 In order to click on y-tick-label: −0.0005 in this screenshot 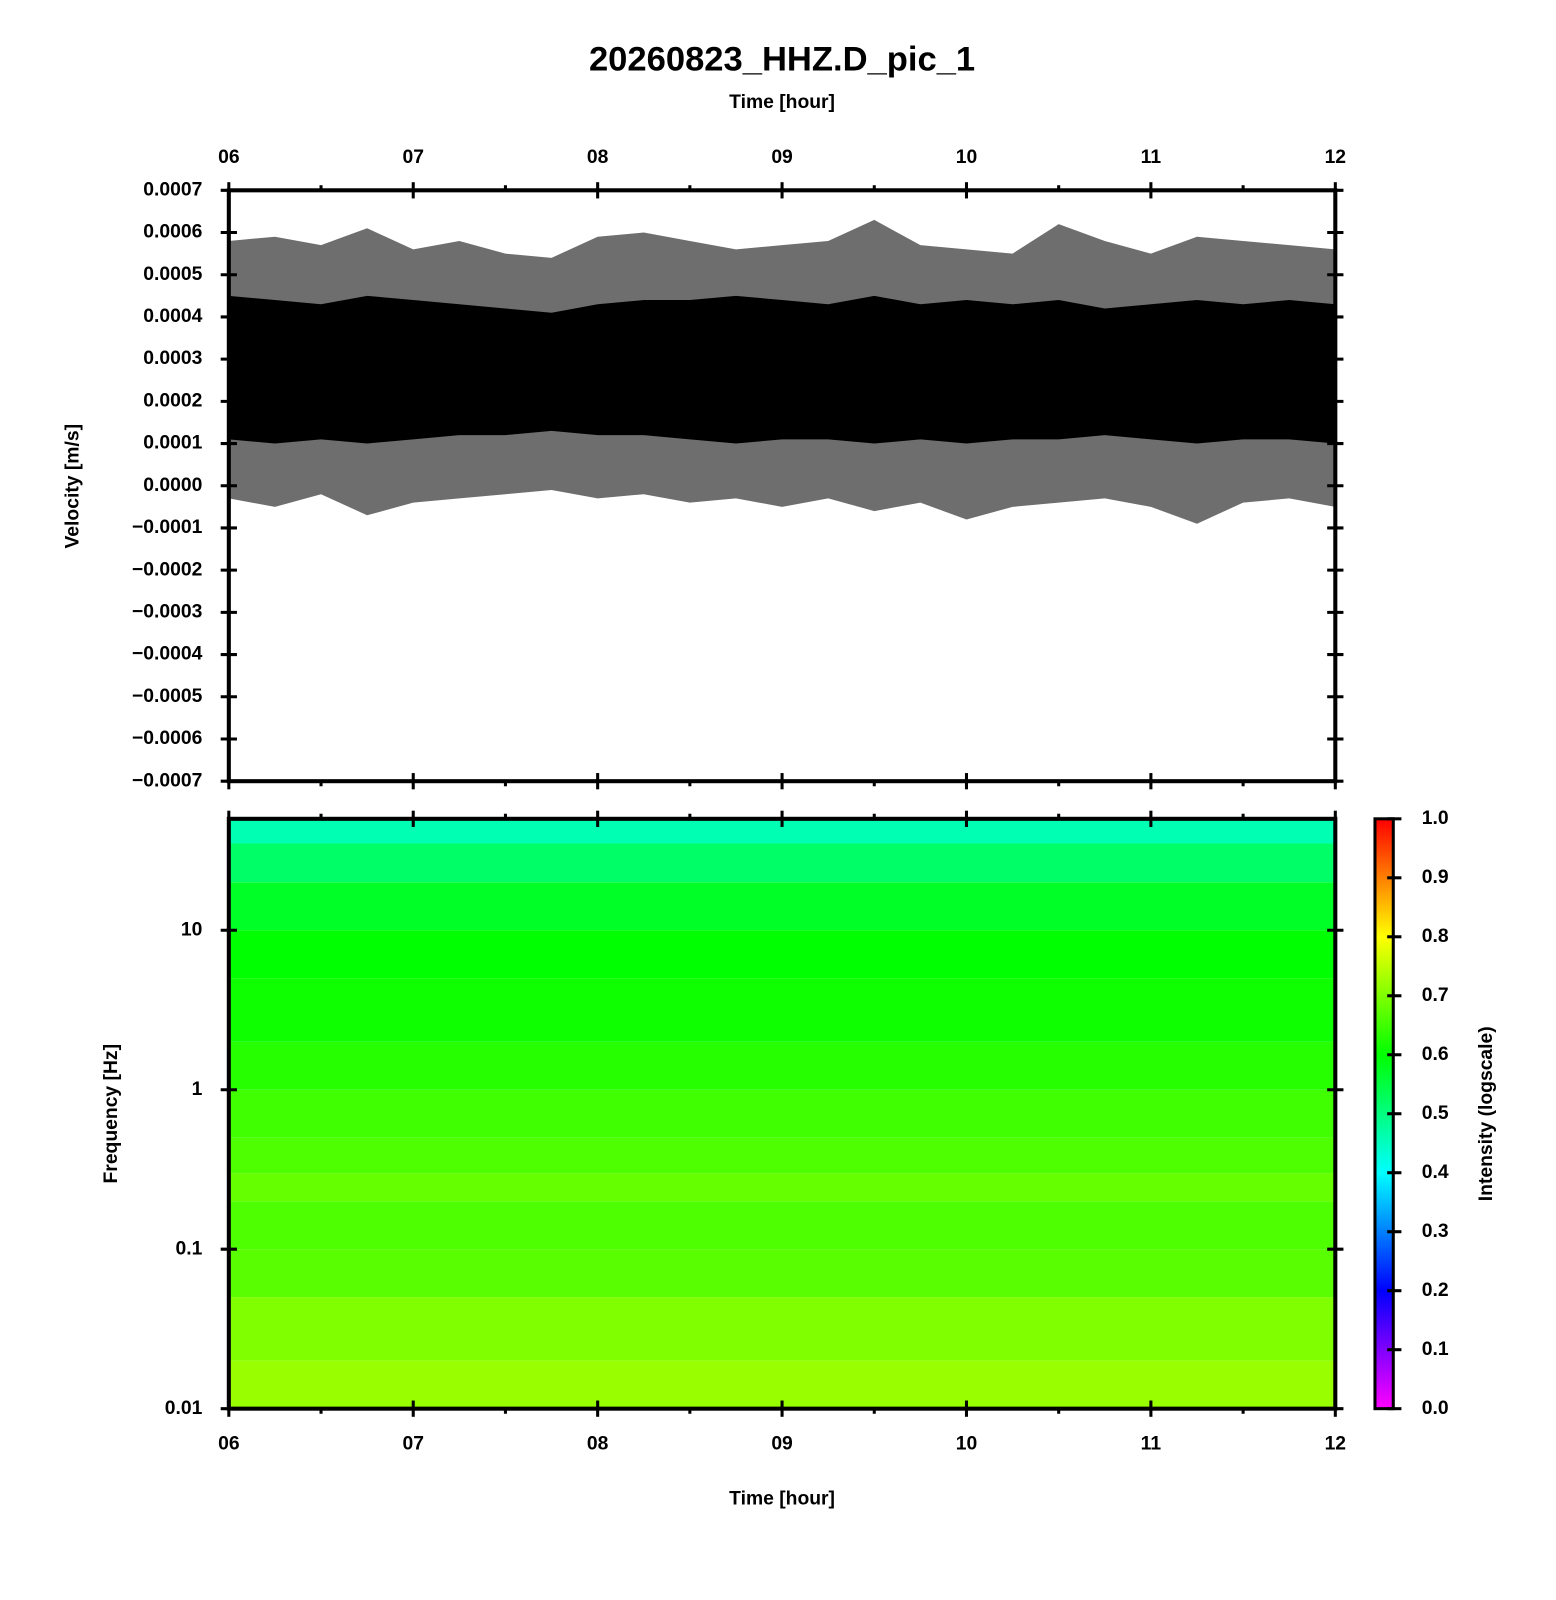, I will do `click(167, 696)`.